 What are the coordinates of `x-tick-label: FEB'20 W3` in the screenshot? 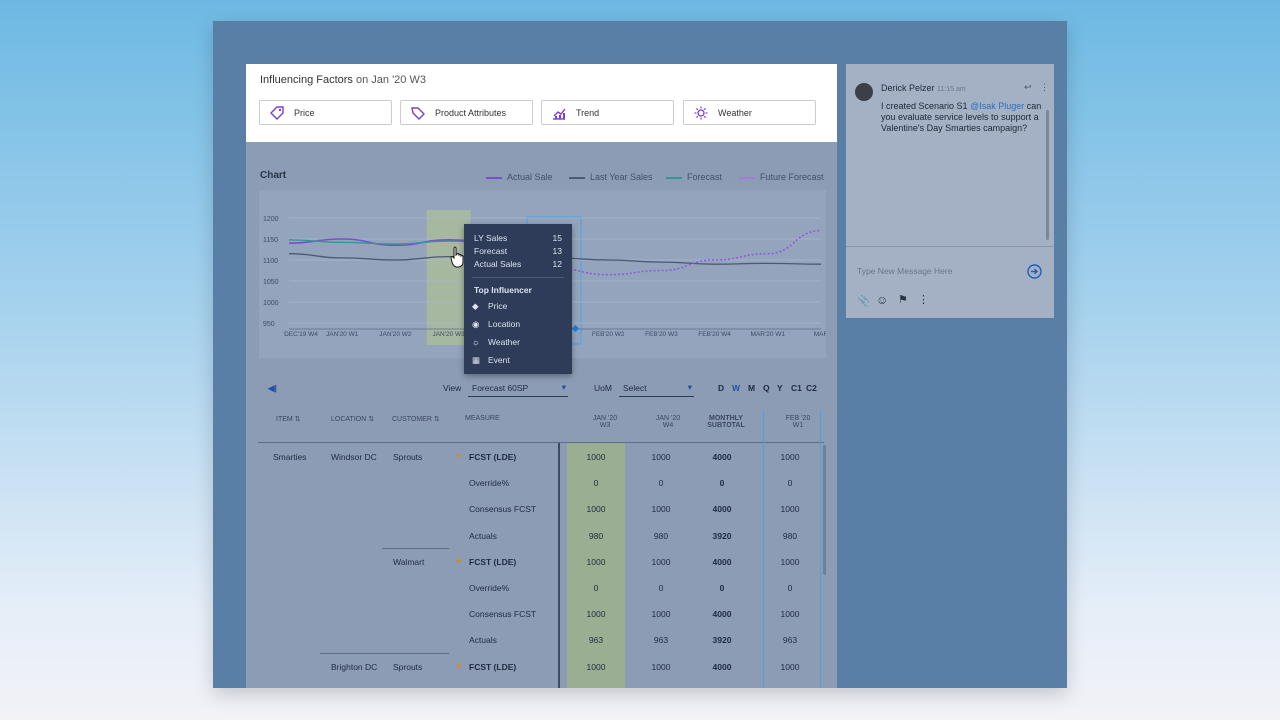 It's located at (661, 334).